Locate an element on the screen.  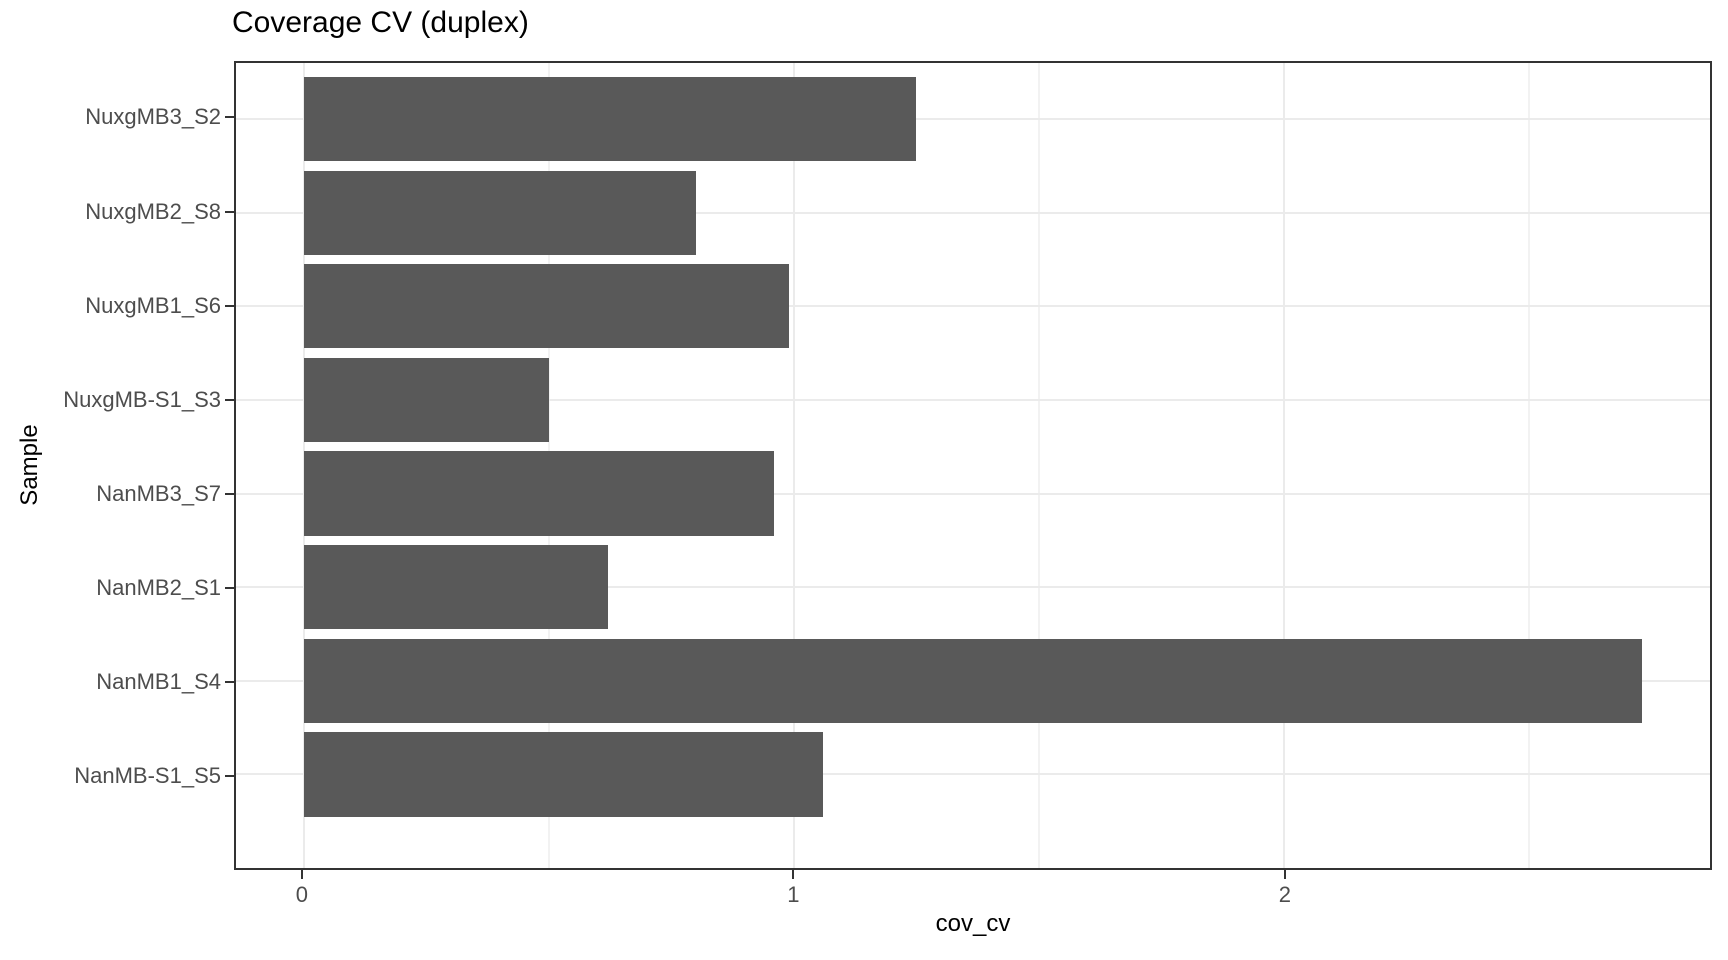
y-tick-label: NuxgMB2_S8 is located at coordinates (153, 211).